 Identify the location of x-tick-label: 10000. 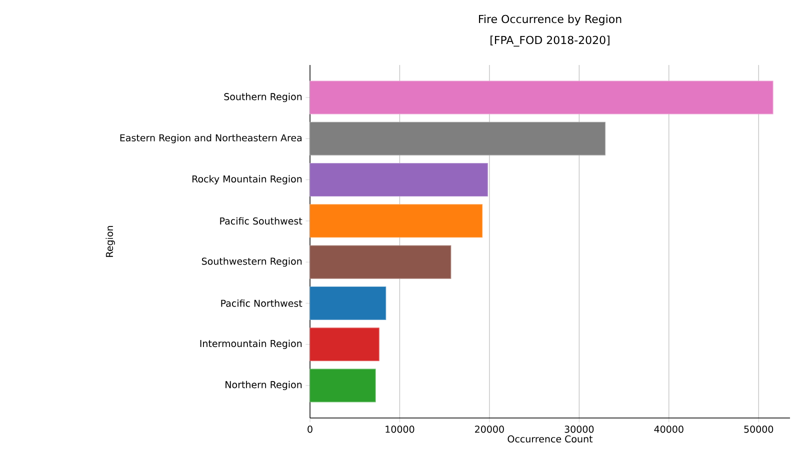
(400, 429).